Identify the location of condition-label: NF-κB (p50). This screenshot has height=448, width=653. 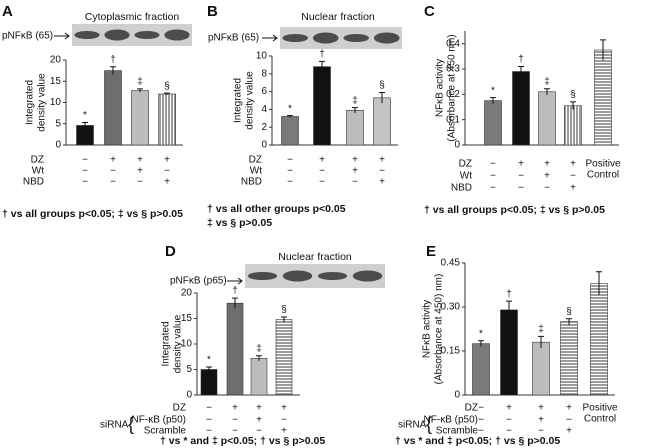
(451, 420).